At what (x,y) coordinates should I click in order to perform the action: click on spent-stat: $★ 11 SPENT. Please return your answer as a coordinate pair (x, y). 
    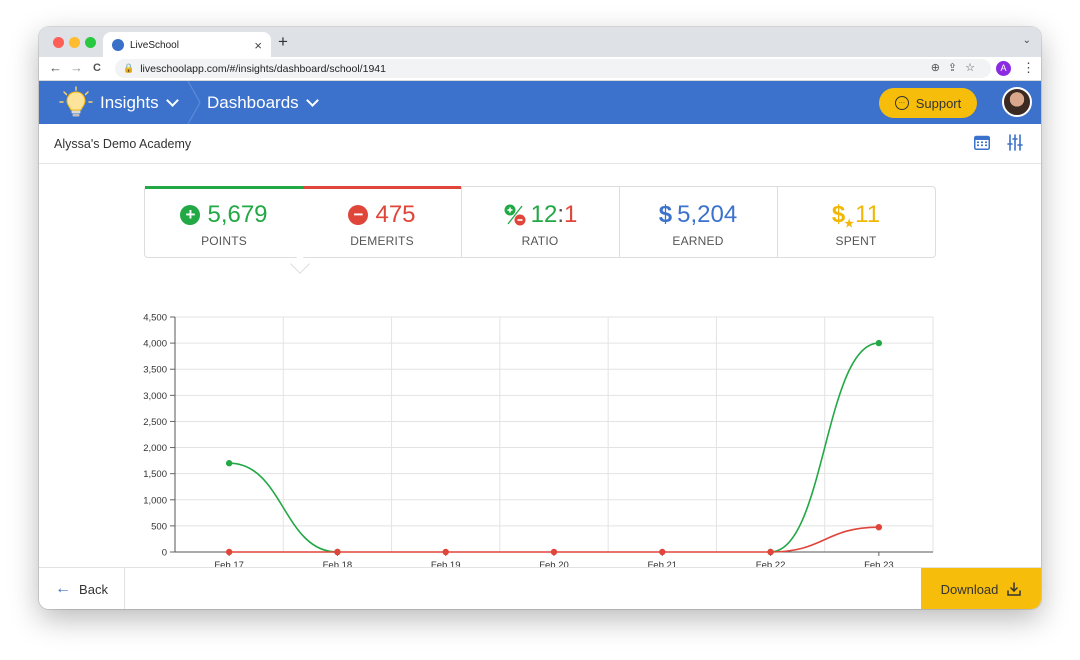
    Looking at the image, I should click on (856, 222).